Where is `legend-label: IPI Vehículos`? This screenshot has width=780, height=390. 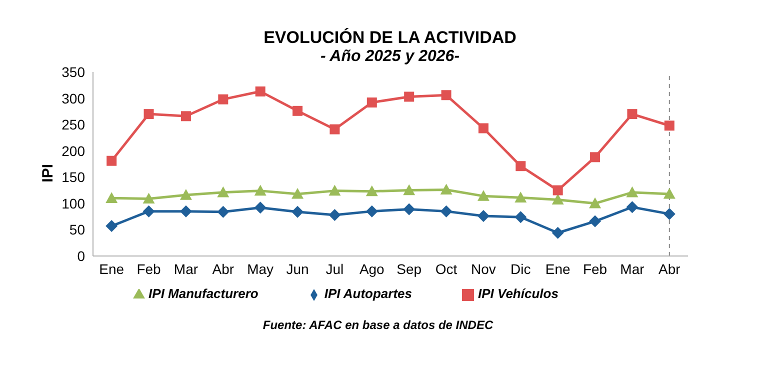
legend-label: IPI Vehículos is located at coordinates (518, 293).